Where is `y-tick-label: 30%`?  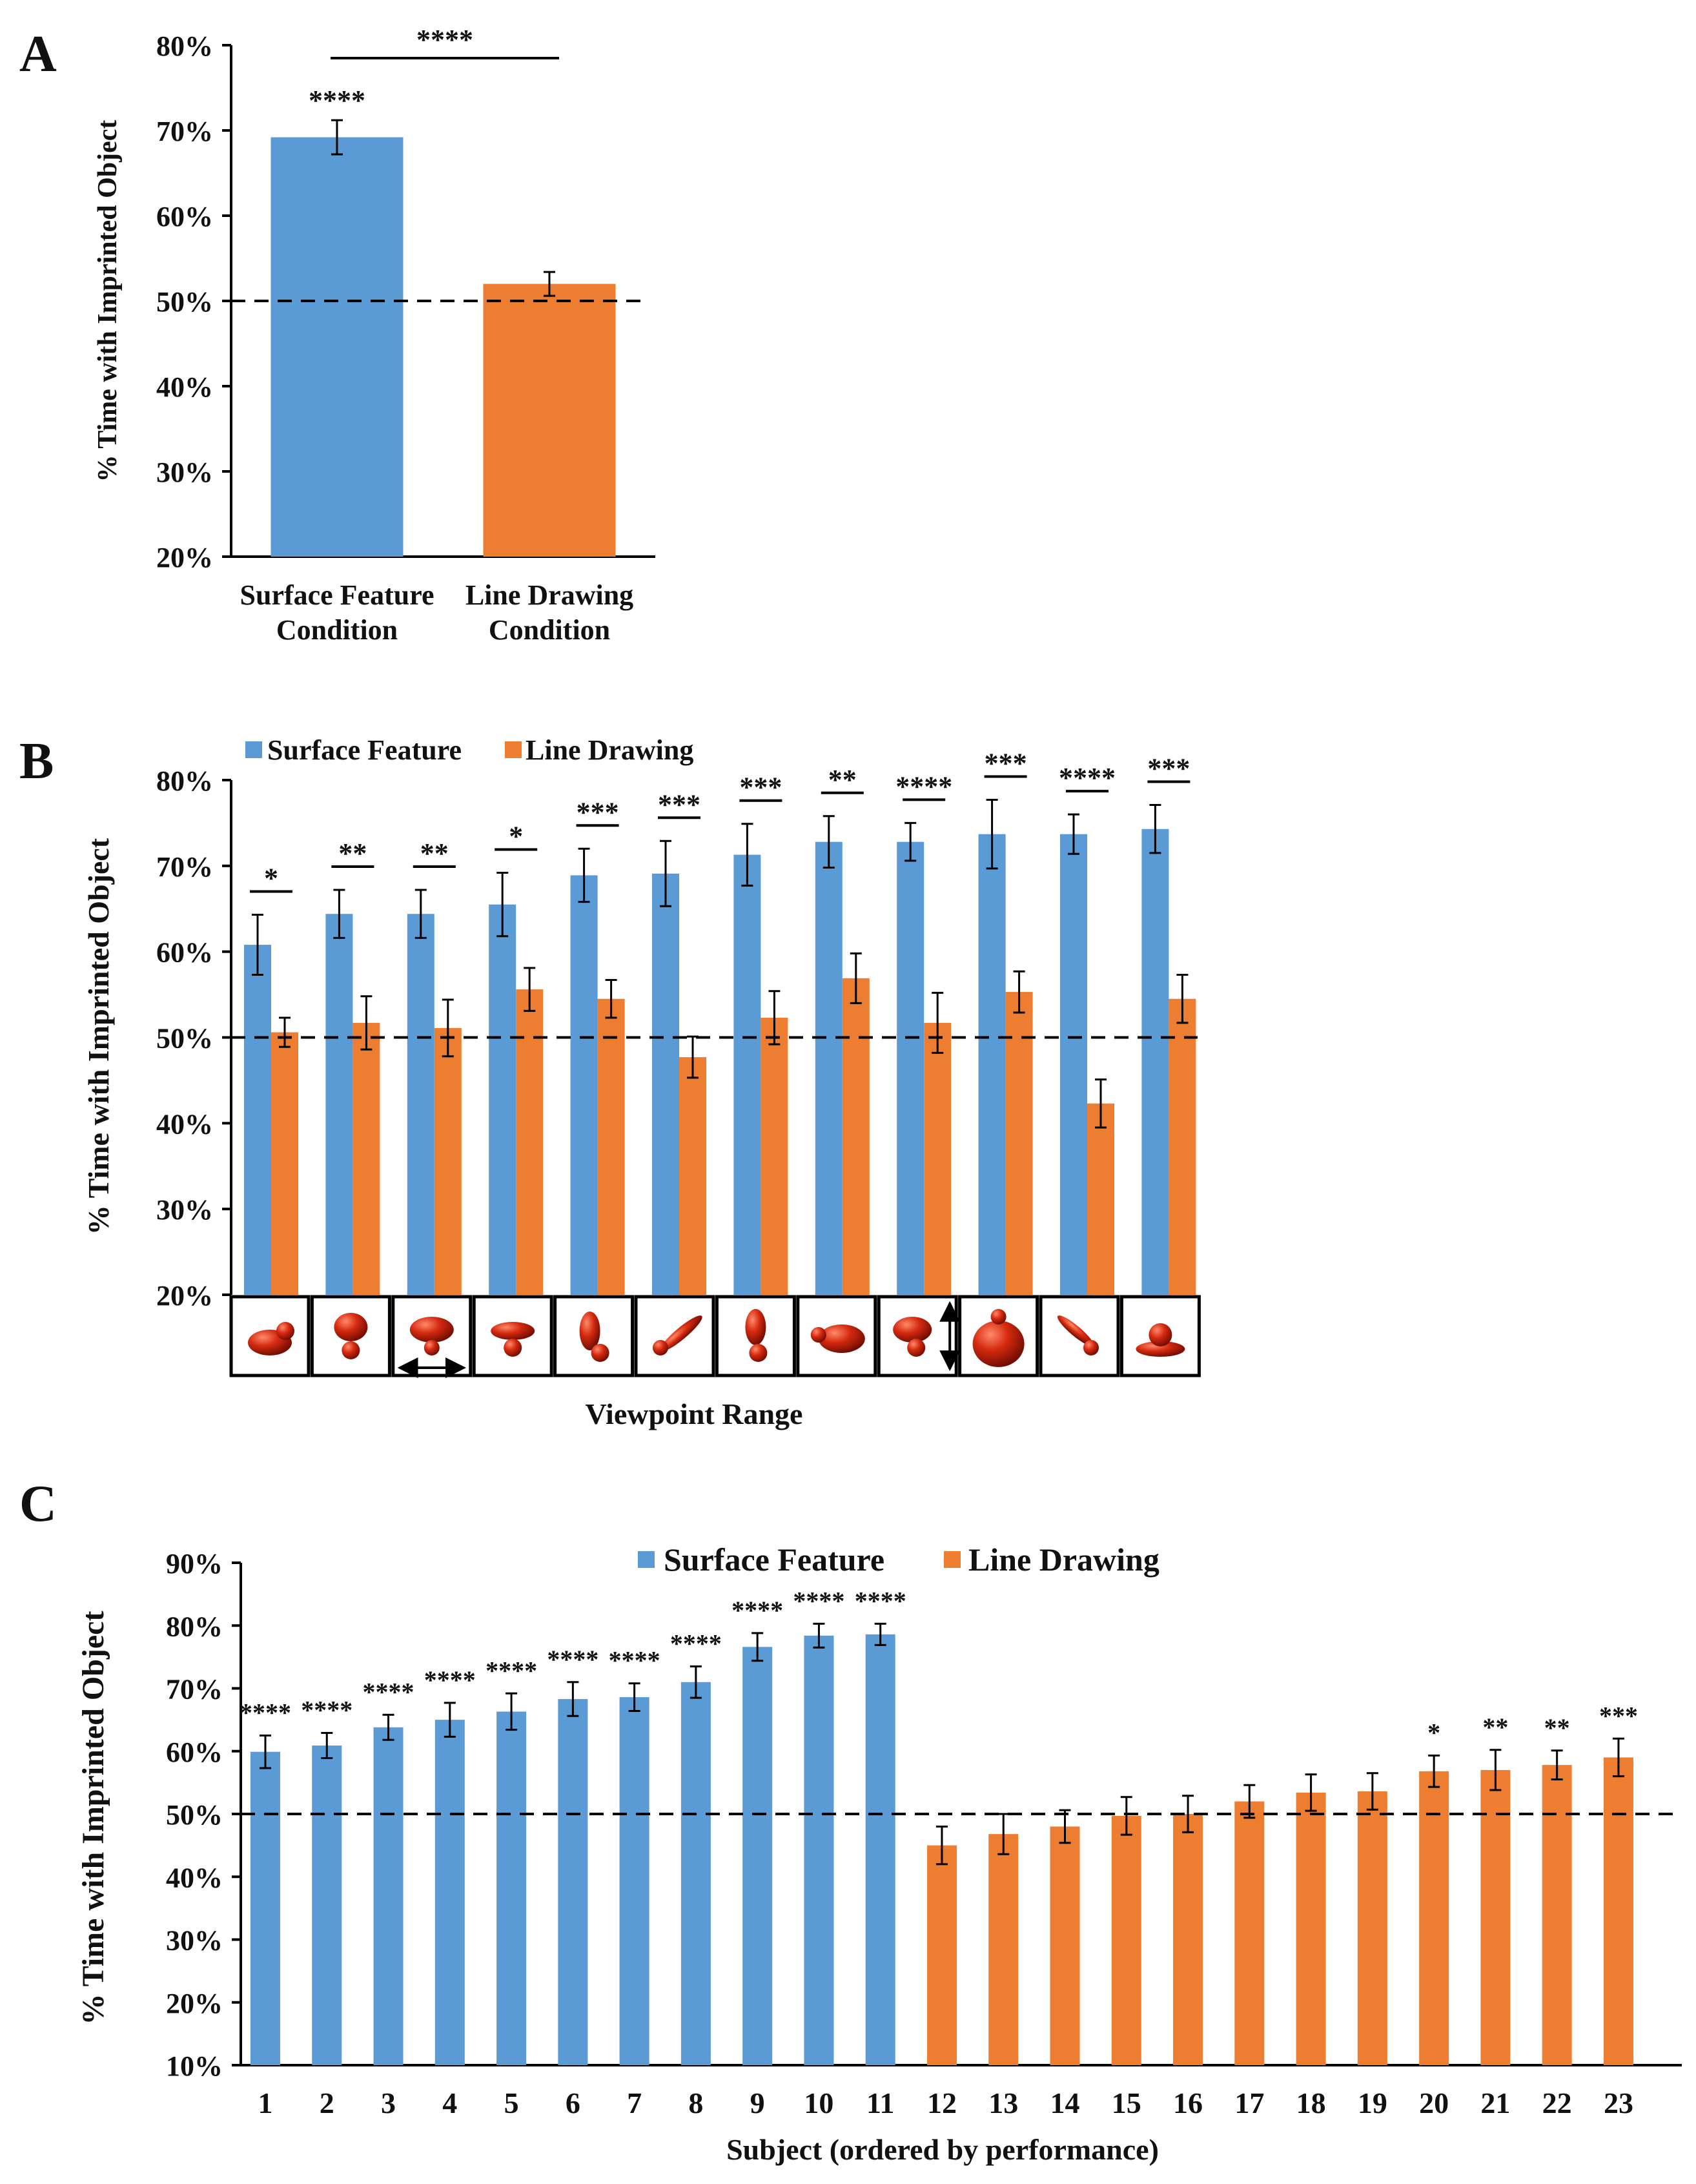 y-tick-label: 30% is located at coordinates (184, 1210).